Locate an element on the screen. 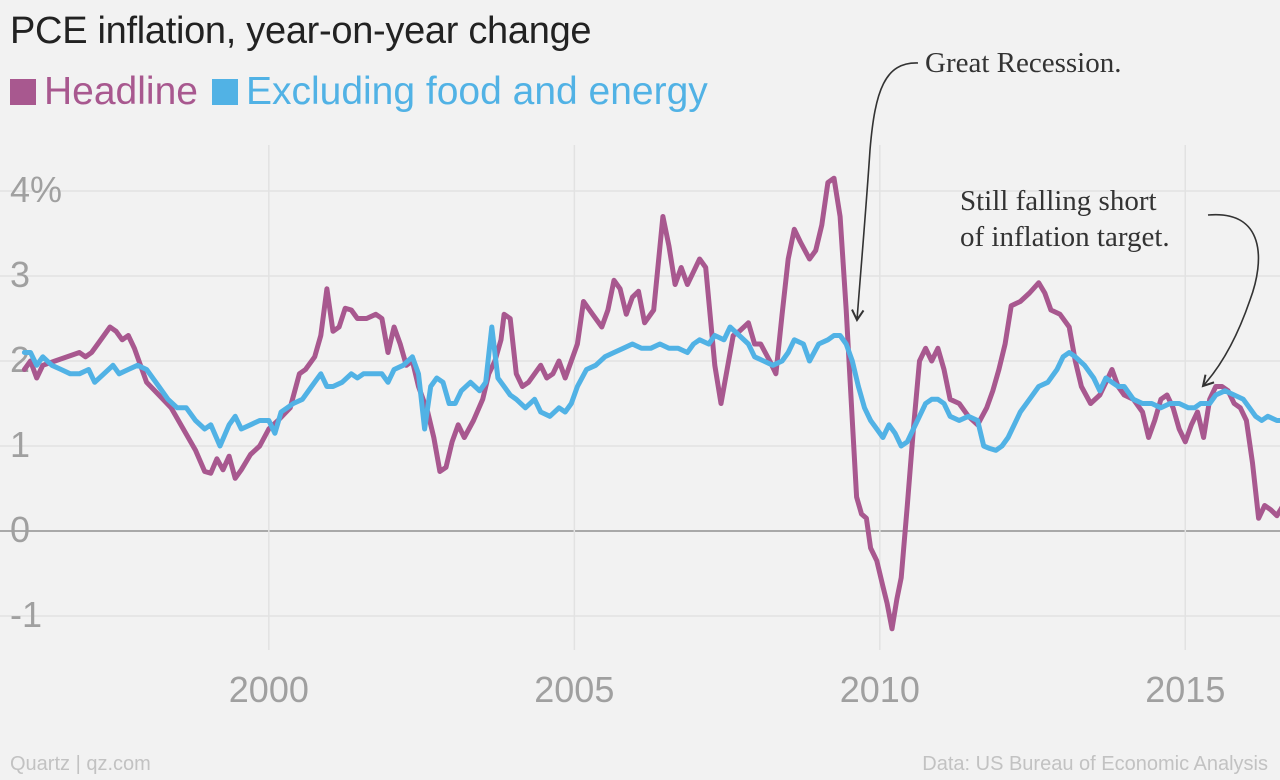 The image size is (1280, 780). legend-label-headline: Headline is located at coordinates (121, 91).